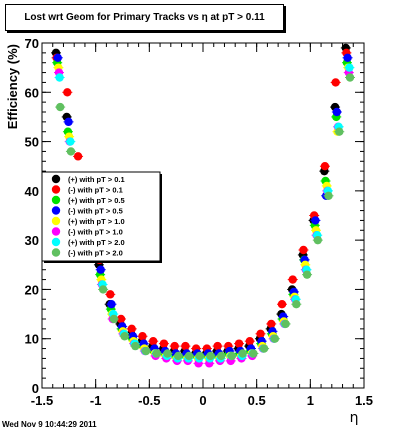  I want to click on legend-label: (-) with pT > 0.5, so click(95, 211).